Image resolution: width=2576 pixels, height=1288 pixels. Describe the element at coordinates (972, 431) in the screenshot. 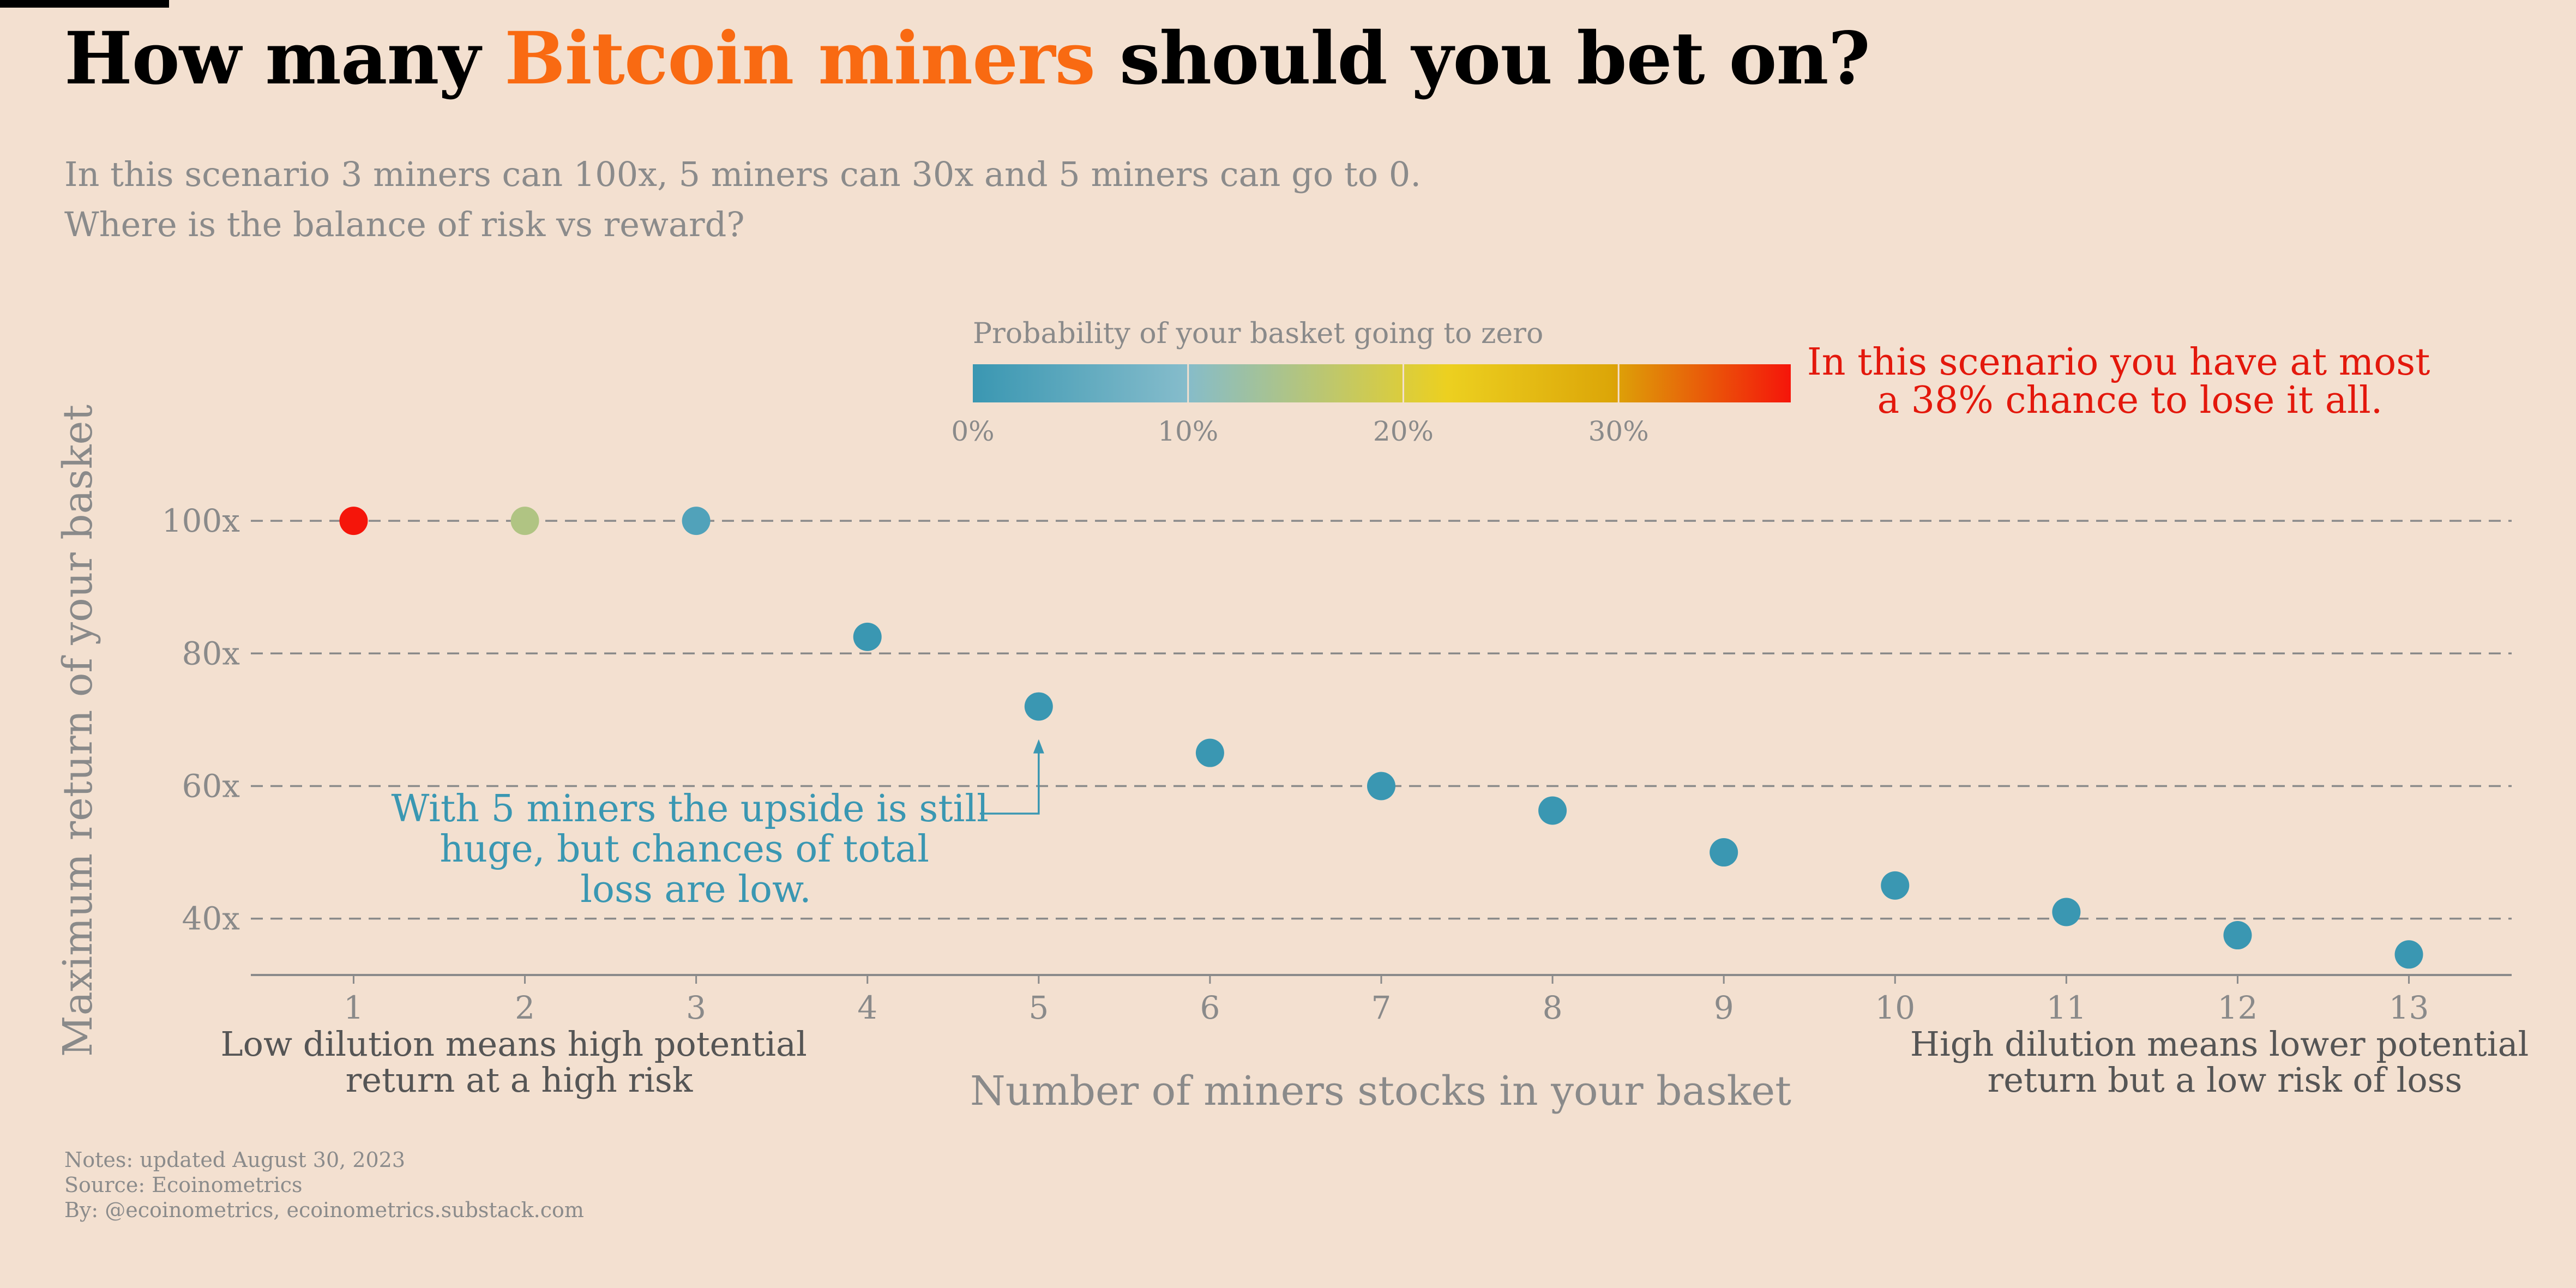

I see `colorbar-tick-label: 0%` at that location.